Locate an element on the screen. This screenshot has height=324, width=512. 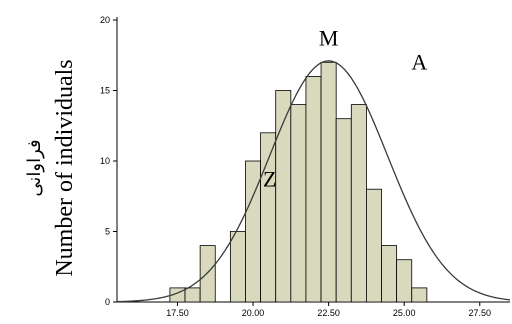
x-tick-label: 22.50 is located at coordinates (328, 313).